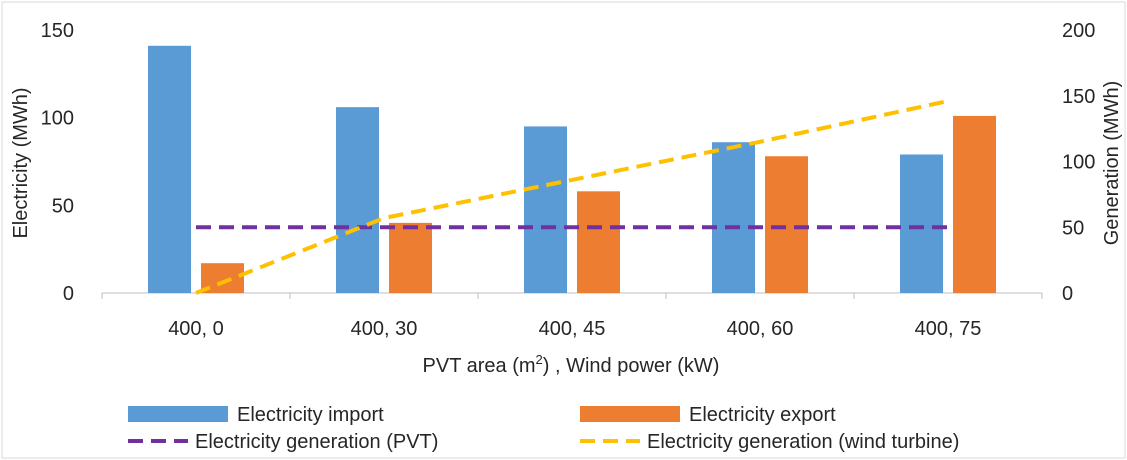 The width and height of the screenshot is (1127, 460). I want to click on x-tick-label: 400, 30, so click(384, 329).